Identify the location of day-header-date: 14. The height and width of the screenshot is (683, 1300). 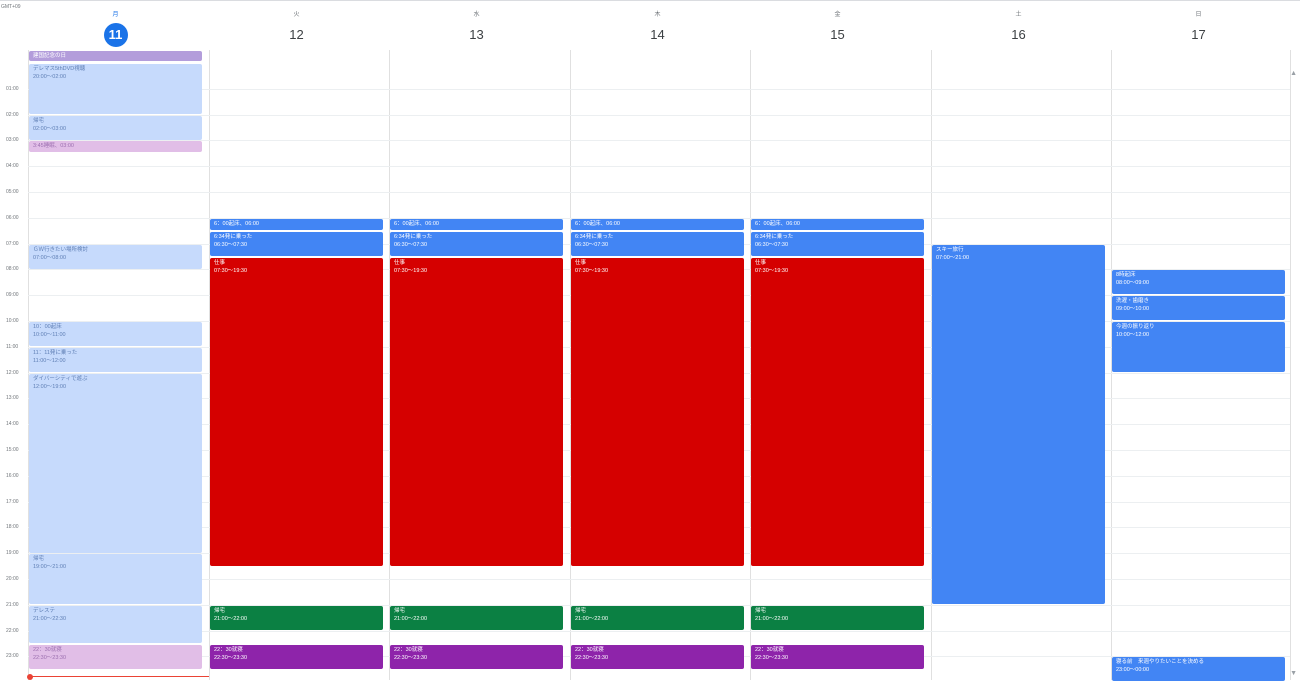
(657, 34).